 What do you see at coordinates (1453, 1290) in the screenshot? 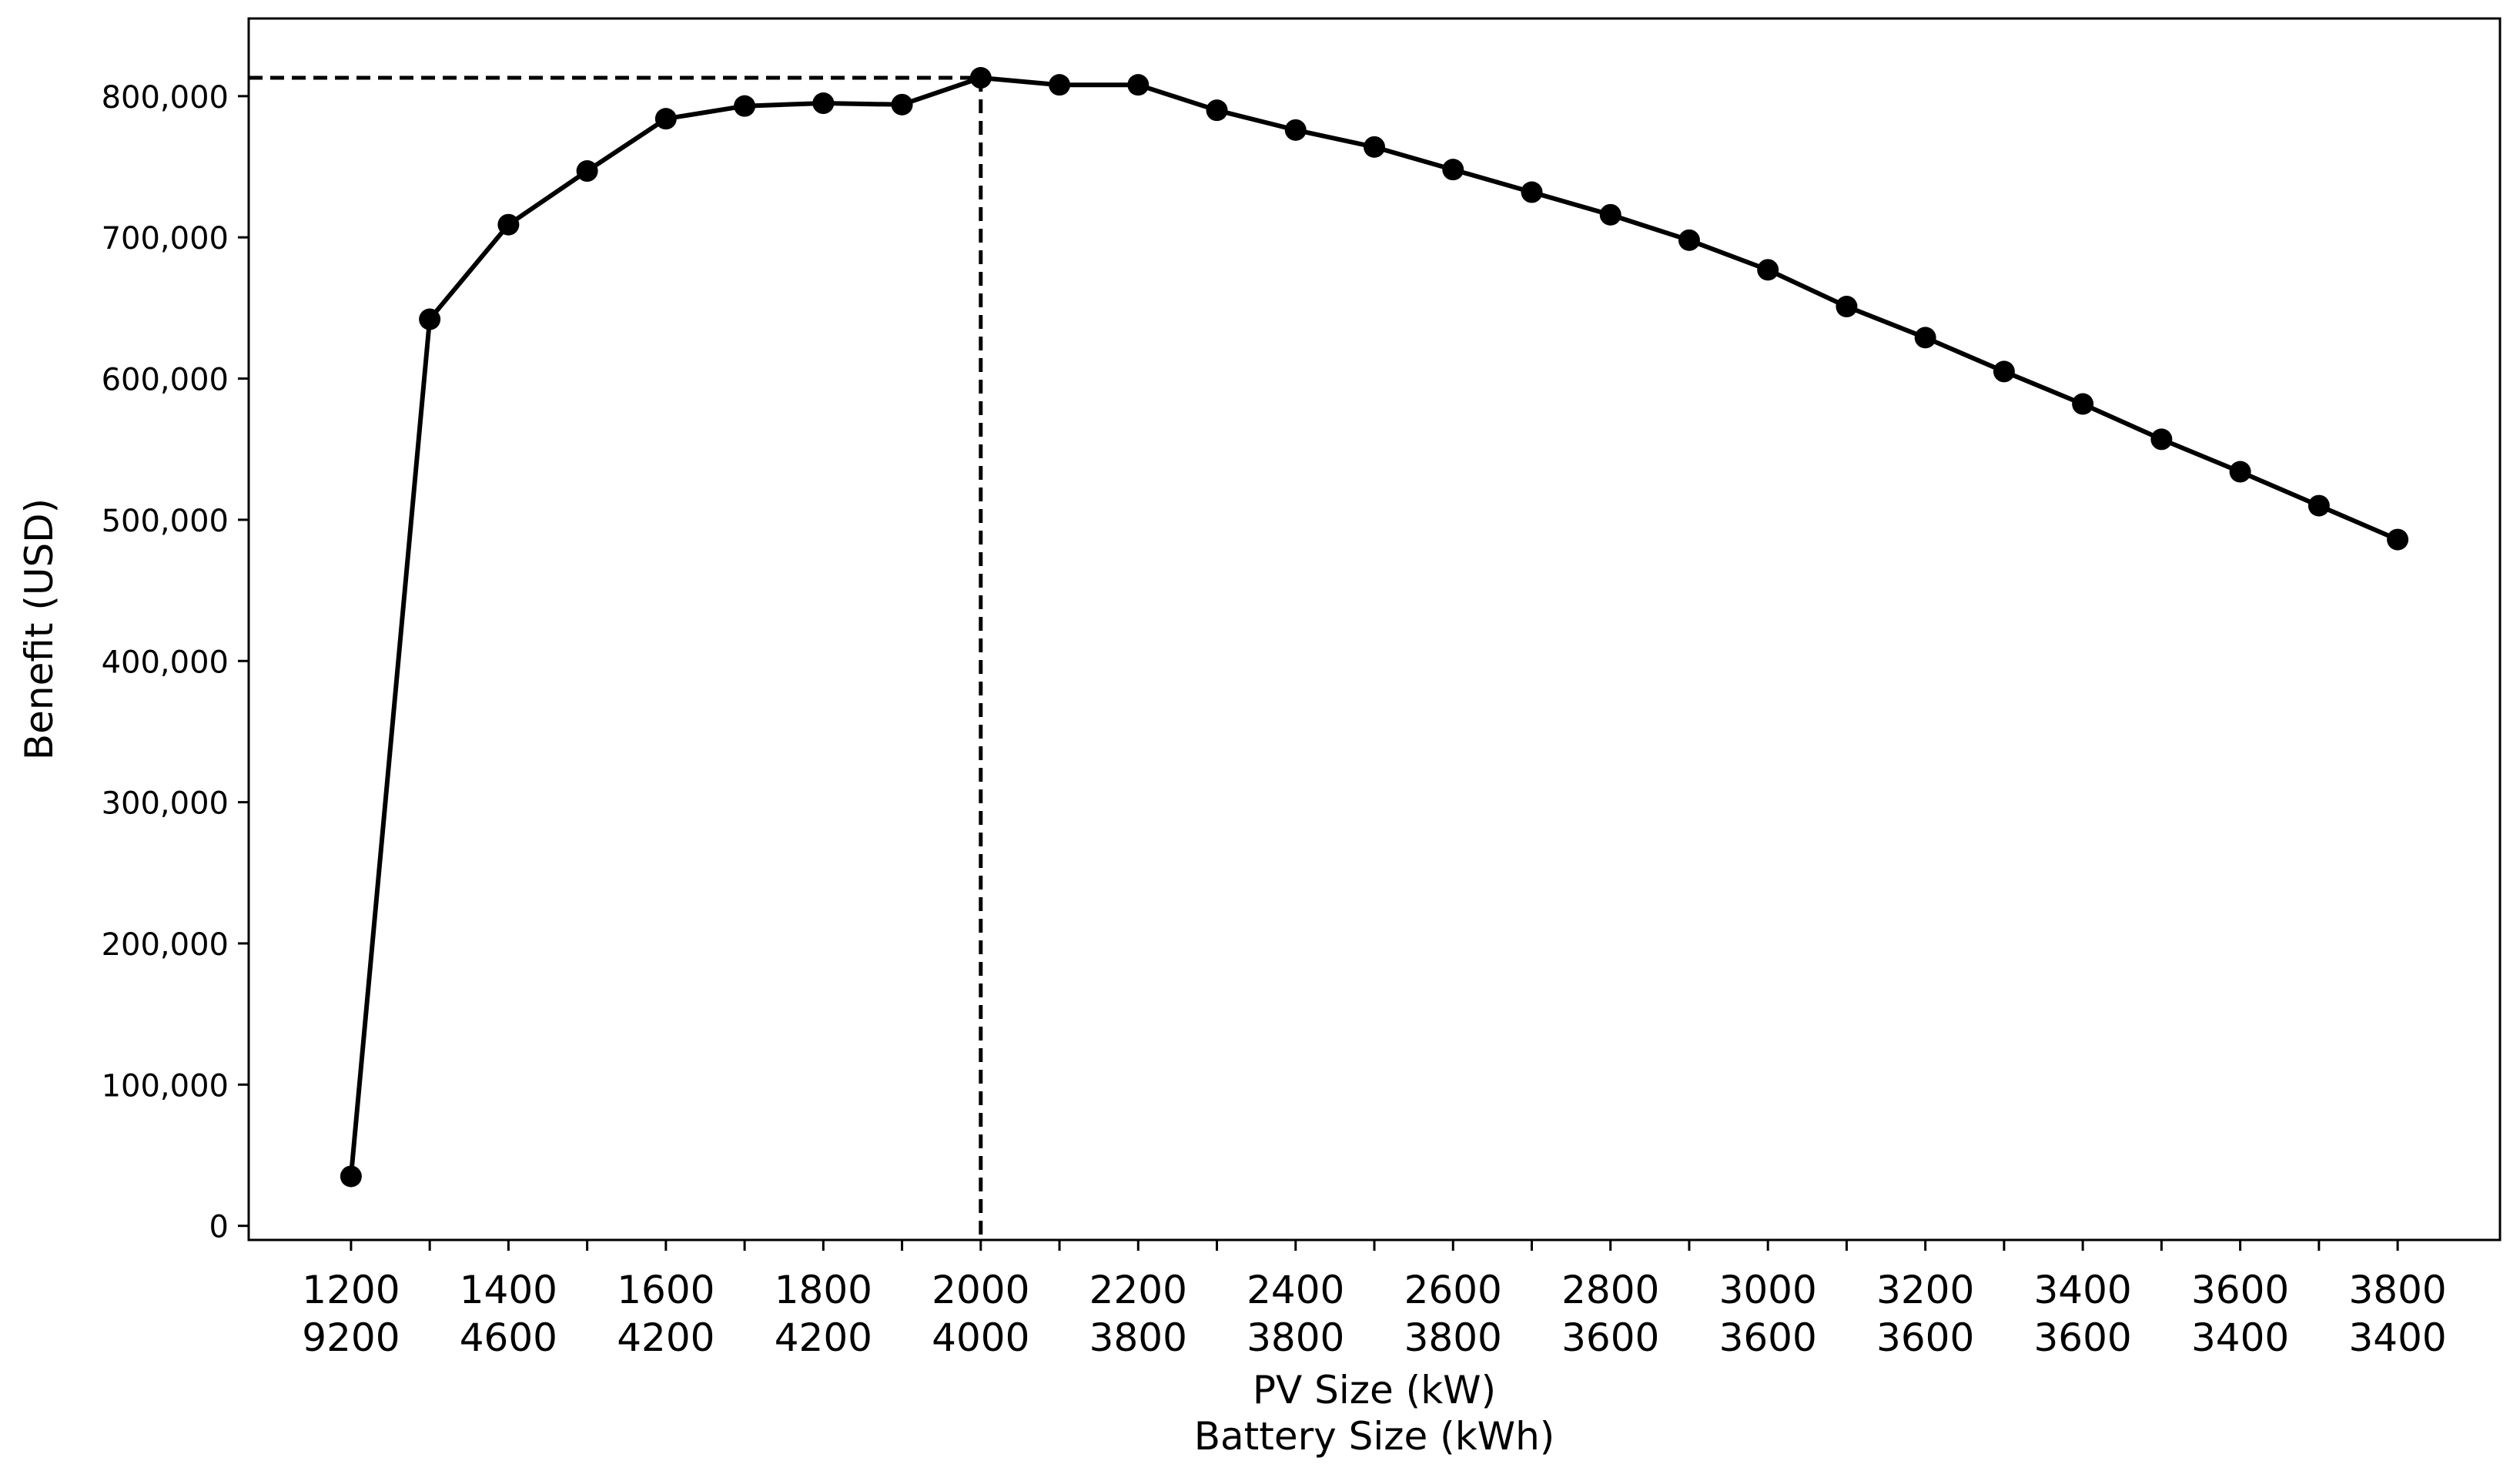
I see `x-tick-label-pv: 2600` at bounding box center [1453, 1290].